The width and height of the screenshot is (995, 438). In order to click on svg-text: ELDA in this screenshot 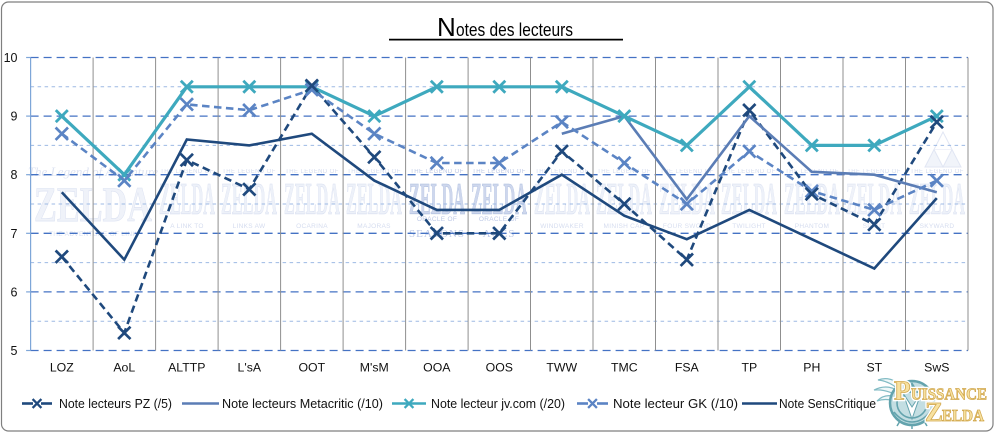, I will do `click(963, 415)`.